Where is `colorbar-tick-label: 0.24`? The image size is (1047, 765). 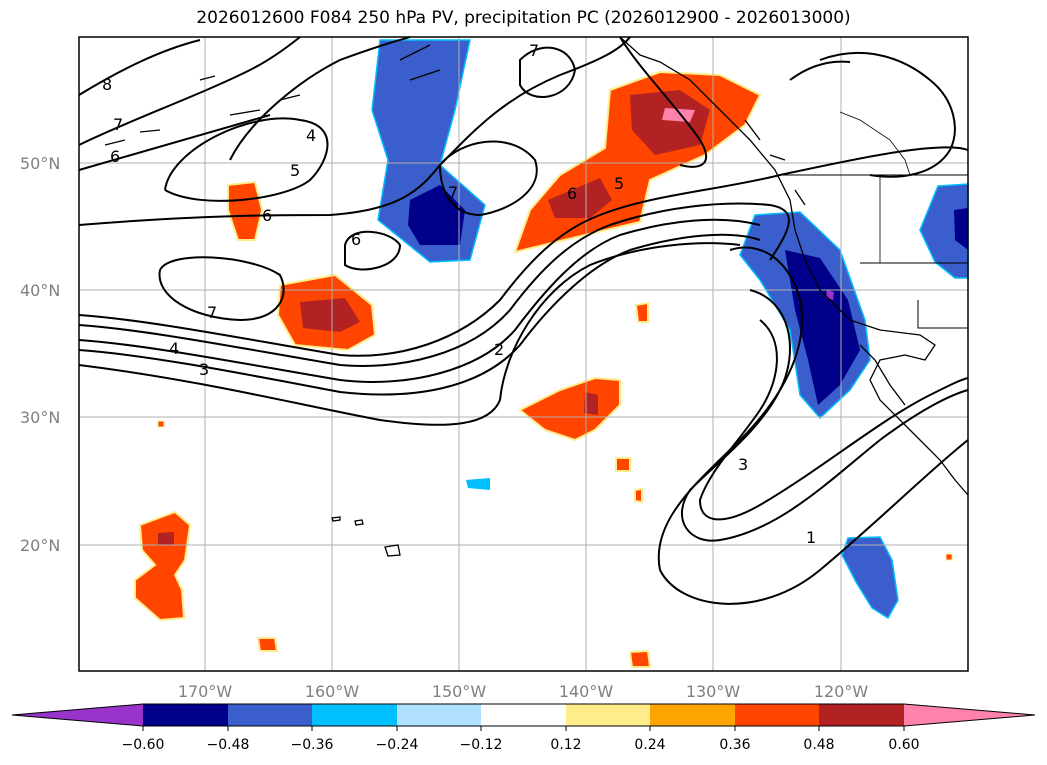
colorbar-tick-label: 0.24 is located at coordinates (649, 745).